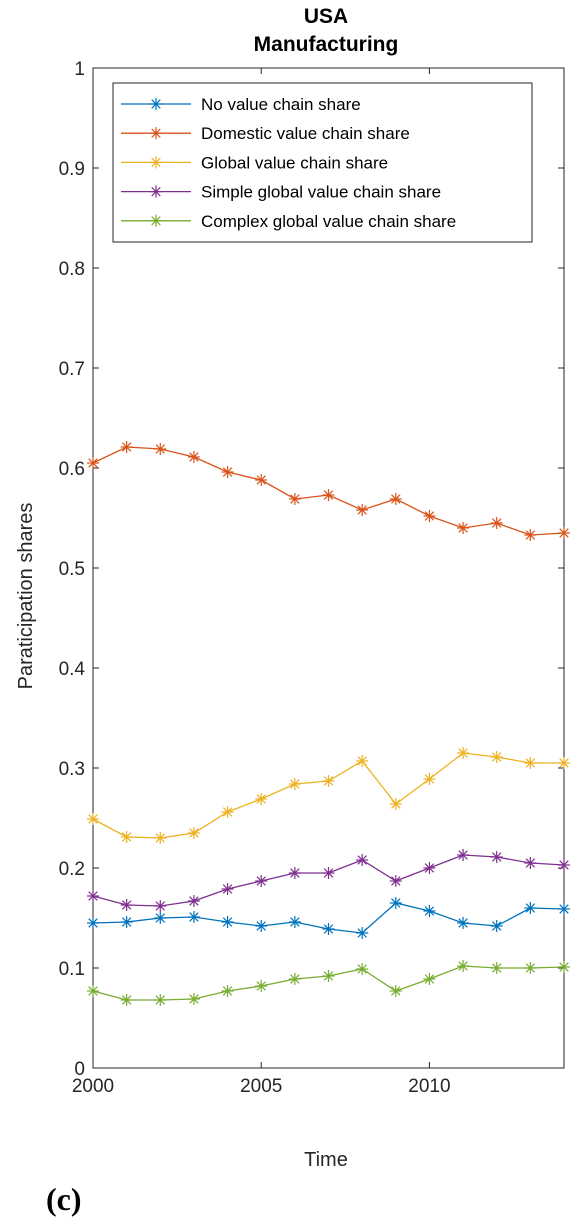  Describe the element at coordinates (64, 1199) in the screenshot. I see `panel-label: (c)` at that location.